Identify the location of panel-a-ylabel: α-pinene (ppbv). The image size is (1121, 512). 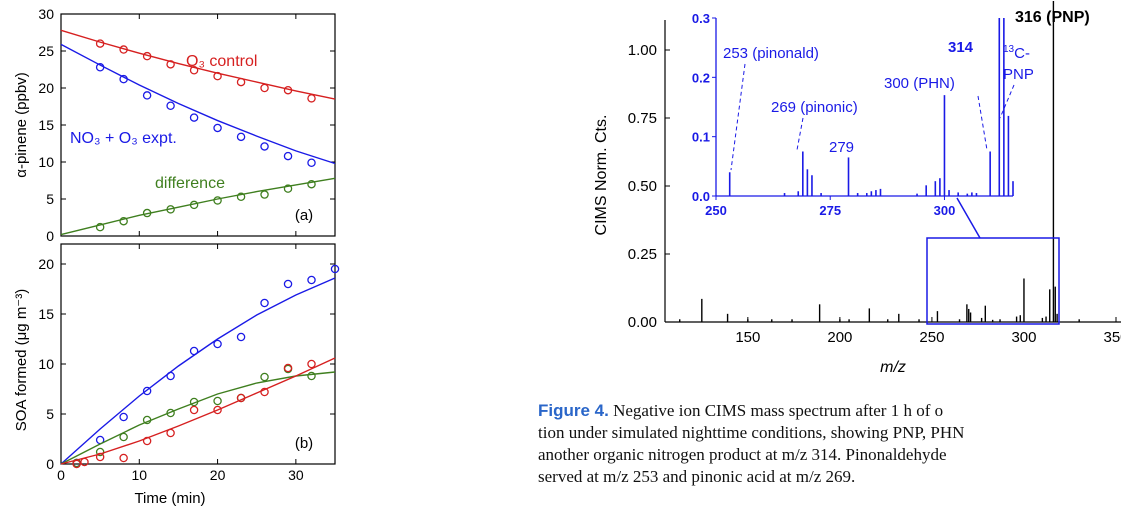
(21, 124).